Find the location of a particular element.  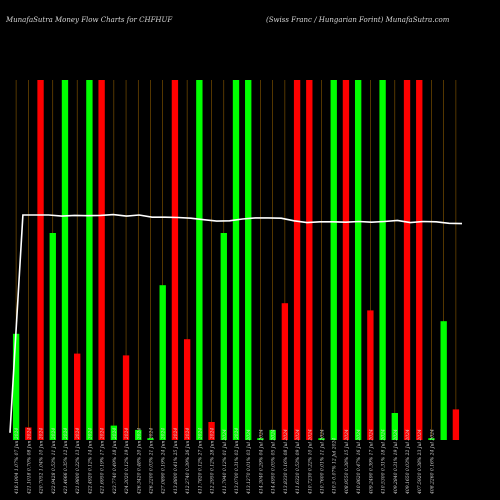

x-tick-label: 410.8620 0.47% 16 Jul 2024 is located at coordinates (359, 462).